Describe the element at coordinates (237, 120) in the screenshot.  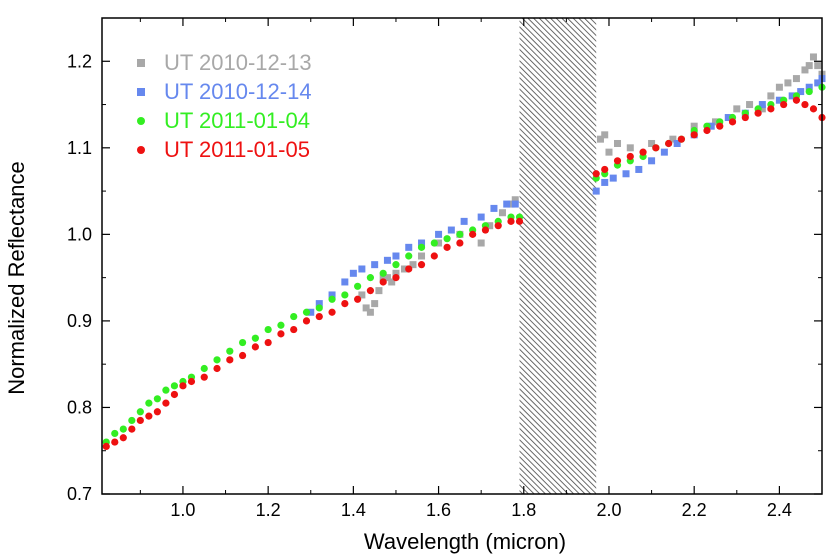
I see `legend-label: UT 2011-01-04` at that location.